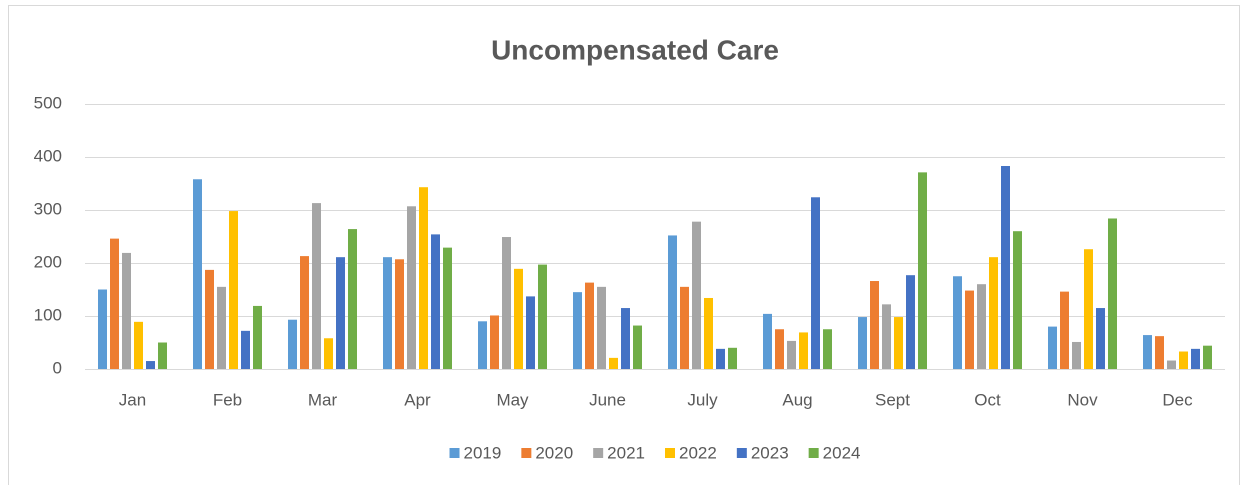 Image resolution: width=1248 pixels, height=485 pixels. What do you see at coordinates (417, 399) in the screenshot?
I see `x-tick-label: Apr` at bounding box center [417, 399].